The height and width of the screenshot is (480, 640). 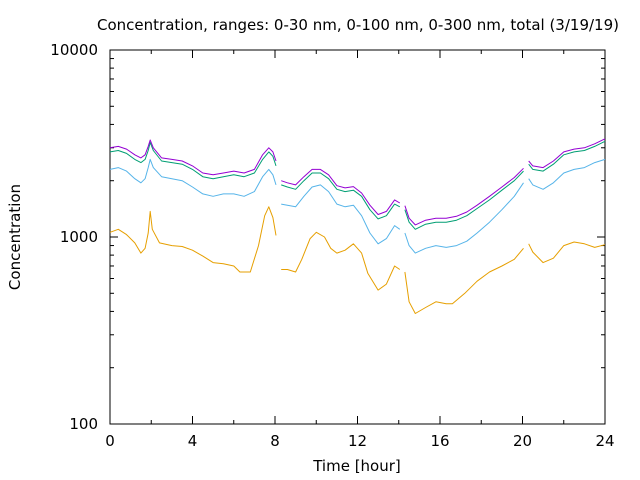 I want to click on x-axis-label: Time [hour], so click(x=356, y=466).